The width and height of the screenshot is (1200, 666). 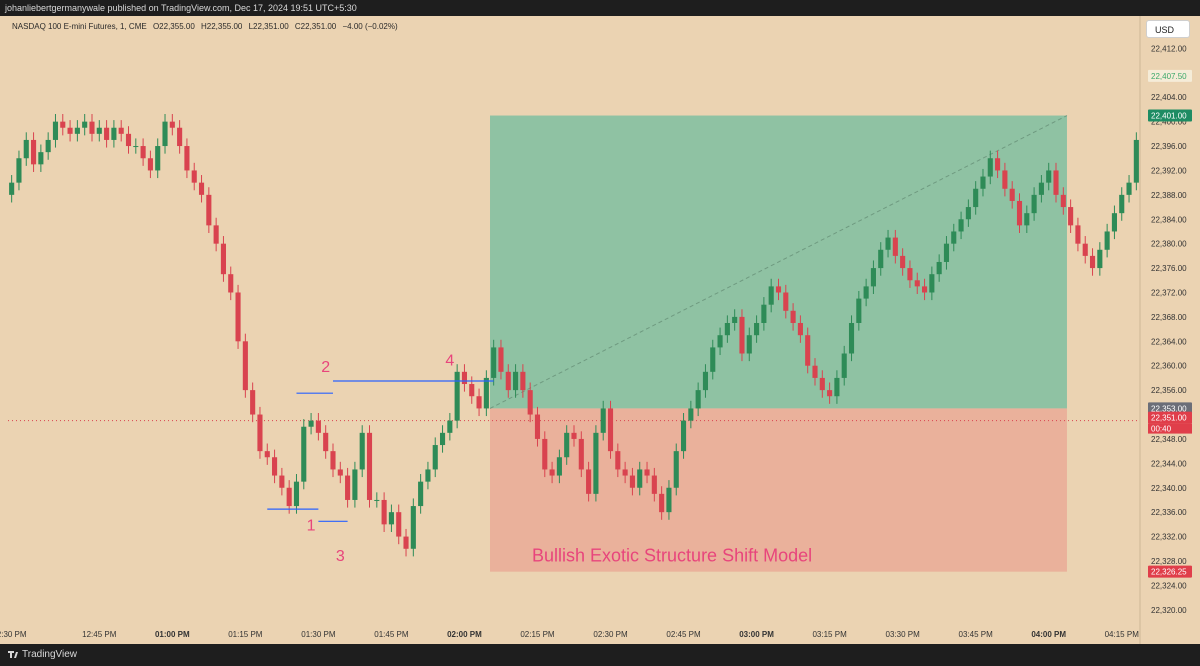 I want to click on x-tick-label: 04:00 PM, so click(x=1048, y=634).